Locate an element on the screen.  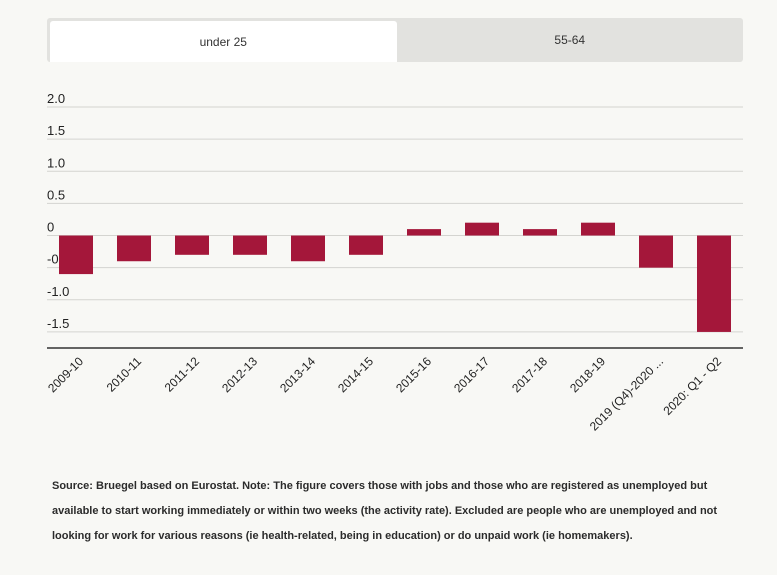
y-tick-label: 2.0 is located at coordinates (56, 98).